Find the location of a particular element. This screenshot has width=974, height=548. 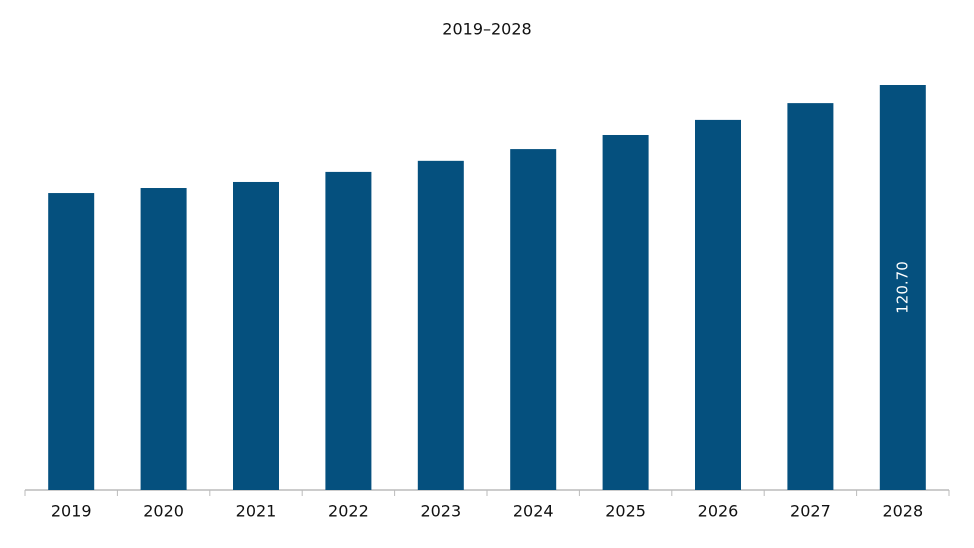

value-label: 120.70 is located at coordinates (902, 287).